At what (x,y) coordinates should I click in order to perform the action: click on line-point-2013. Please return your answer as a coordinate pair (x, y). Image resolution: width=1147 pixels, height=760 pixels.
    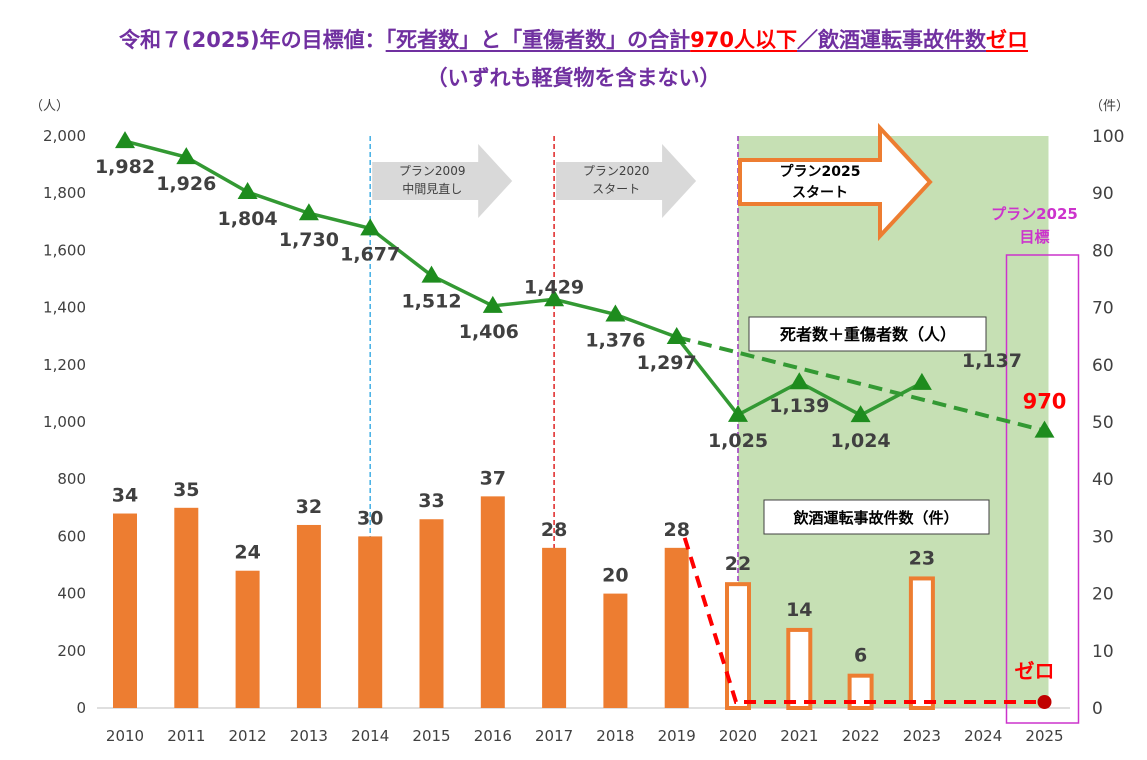
    Looking at the image, I should click on (308, 212).